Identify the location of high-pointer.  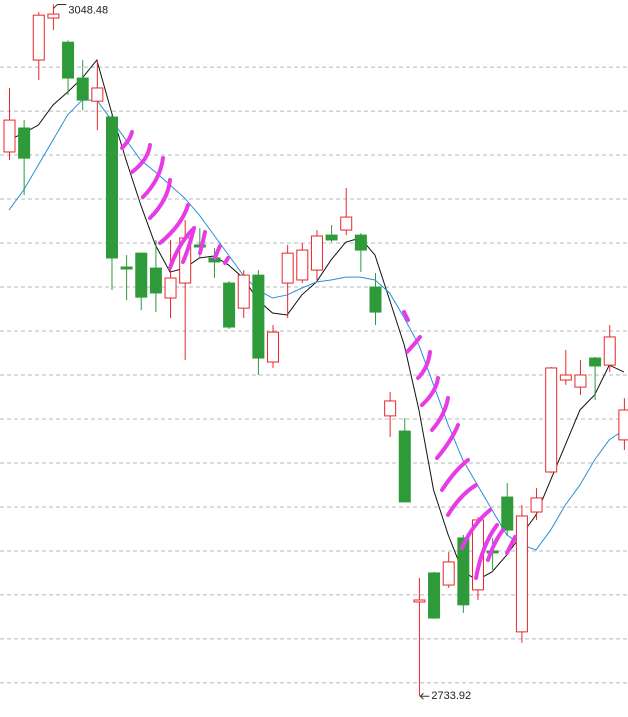
(60, 6).